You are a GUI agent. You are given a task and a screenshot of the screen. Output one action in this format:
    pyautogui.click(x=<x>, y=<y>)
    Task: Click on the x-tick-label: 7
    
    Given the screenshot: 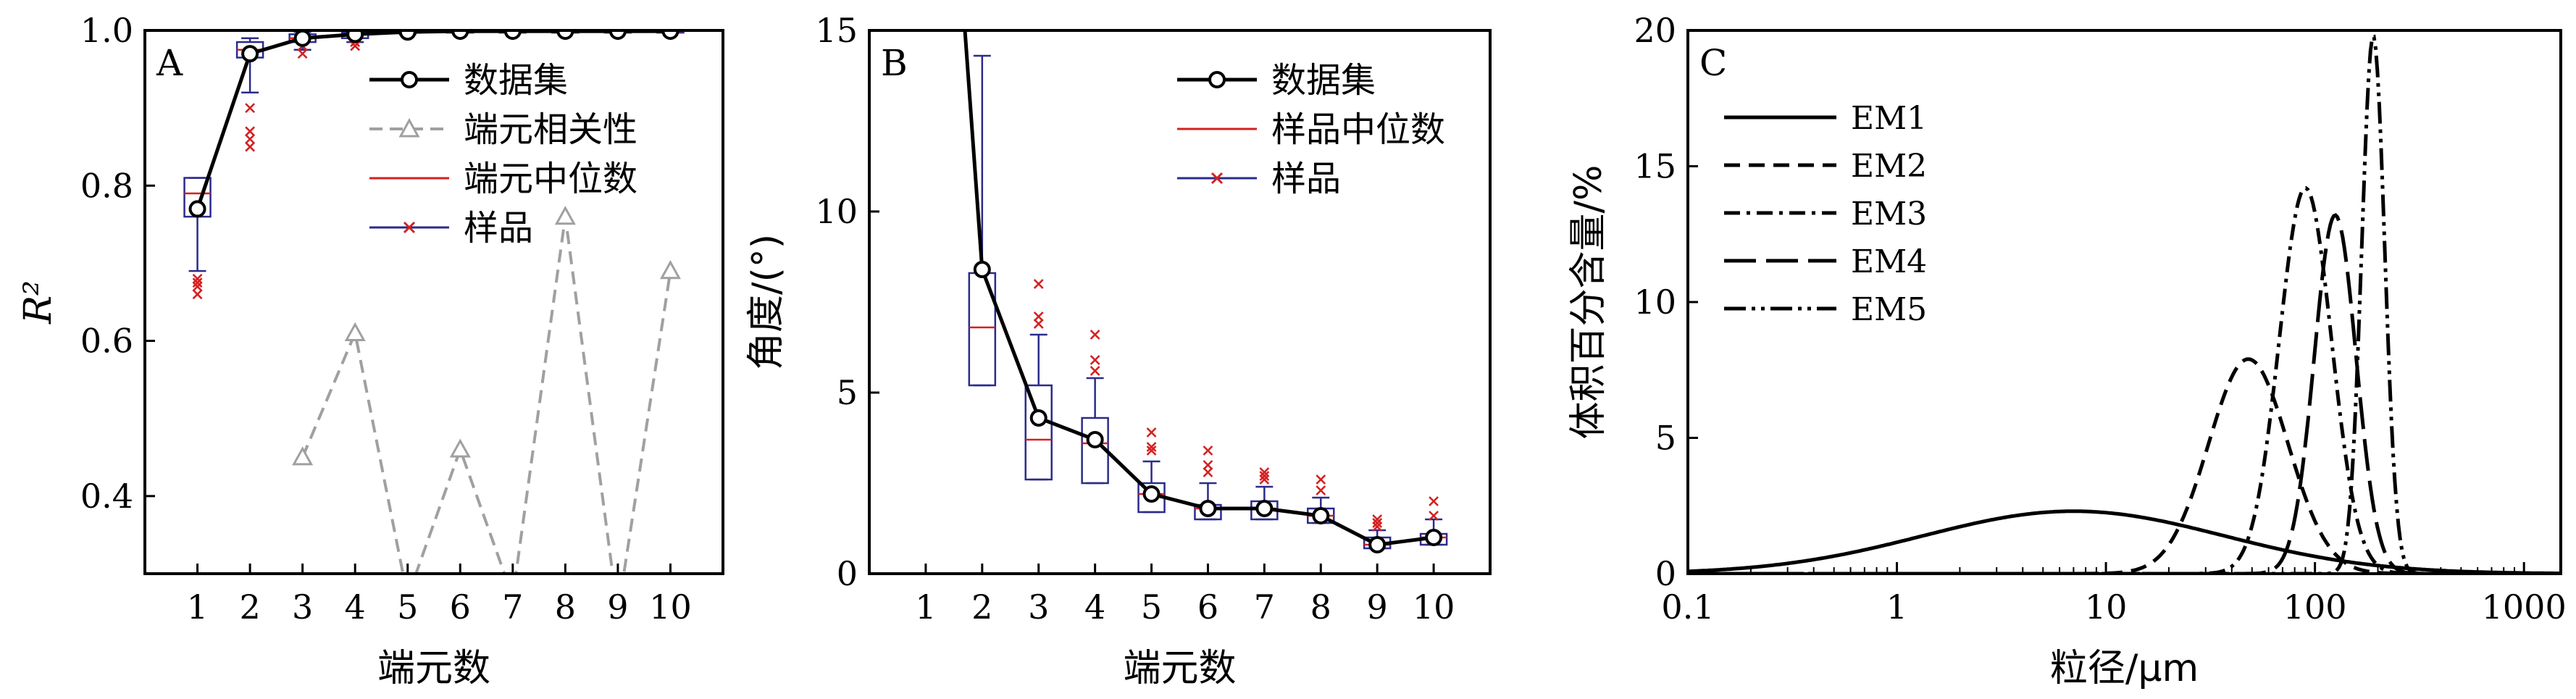 What is the action you would take?
    pyautogui.click(x=512, y=607)
    